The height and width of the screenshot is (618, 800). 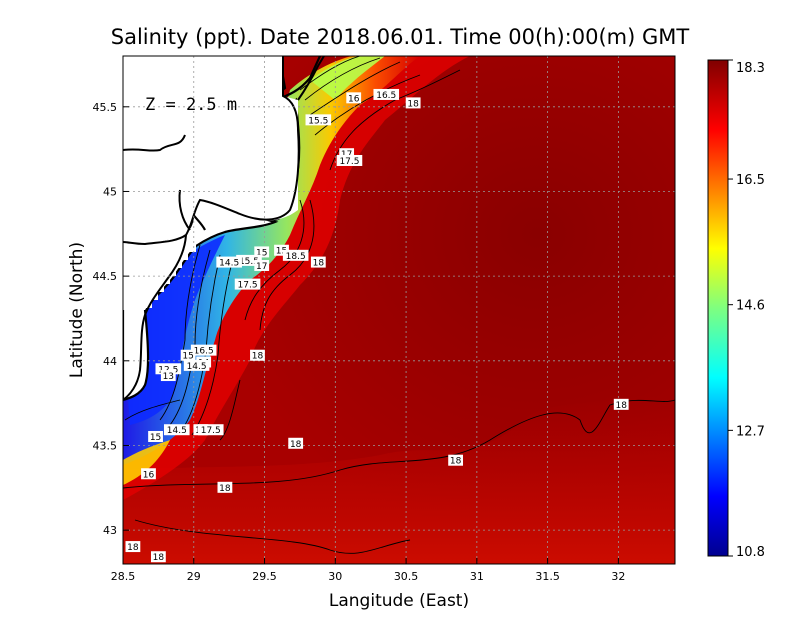 I want to click on colorbar-tick-label: 14.6, so click(x=750, y=306).